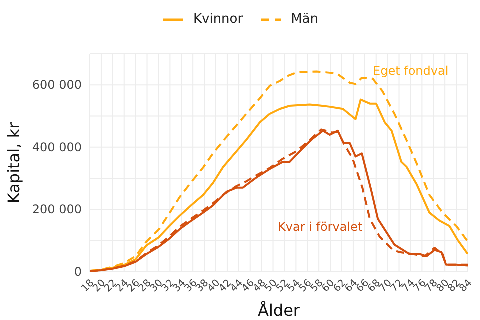  What do you see at coordinates (78, 272) in the screenshot?
I see `y-tick-label: 0` at bounding box center [78, 272].